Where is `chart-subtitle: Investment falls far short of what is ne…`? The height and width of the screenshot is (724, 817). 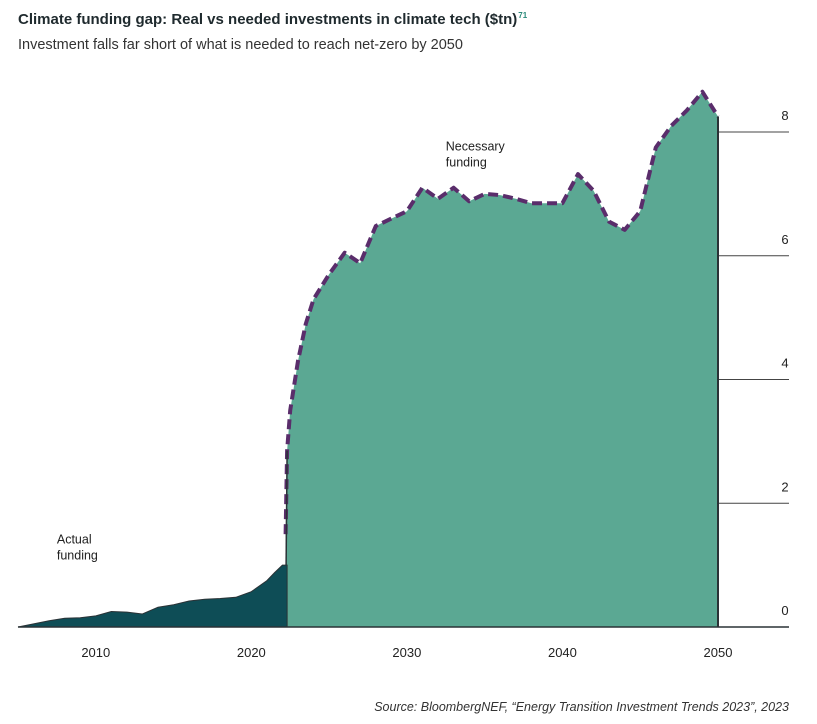
chart-subtitle: Investment falls far short of what is ne… is located at coordinates (240, 45).